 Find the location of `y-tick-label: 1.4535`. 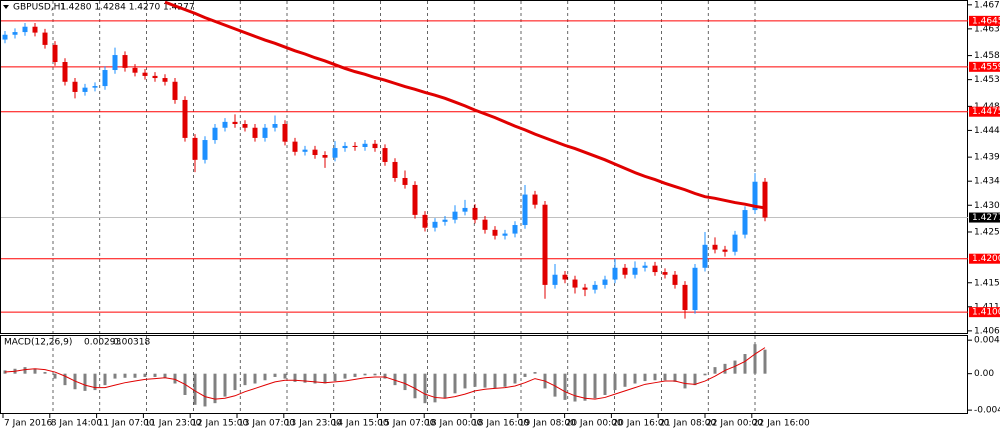

y-tick-label: 1.4535 is located at coordinates (987, 80).